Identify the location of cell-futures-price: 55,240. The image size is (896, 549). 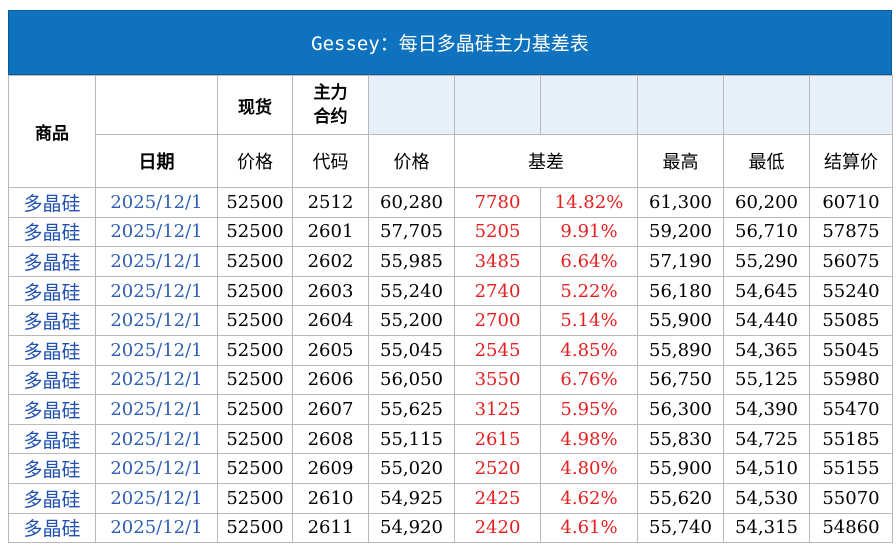
(411, 291).